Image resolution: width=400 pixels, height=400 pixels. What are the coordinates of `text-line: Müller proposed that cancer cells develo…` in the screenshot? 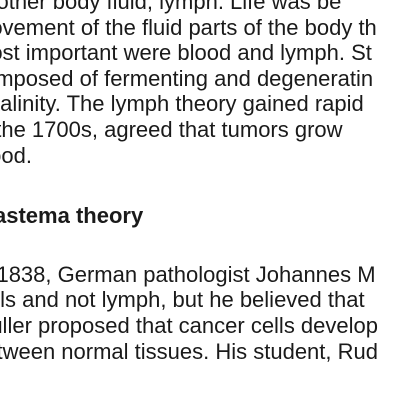 It's located at (189, 325).